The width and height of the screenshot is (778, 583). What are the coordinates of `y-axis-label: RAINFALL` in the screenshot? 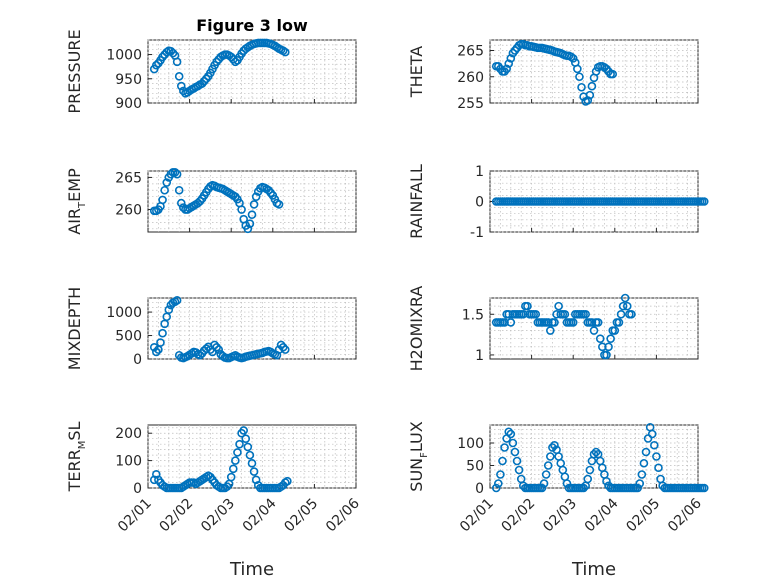 It's located at (416, 201).